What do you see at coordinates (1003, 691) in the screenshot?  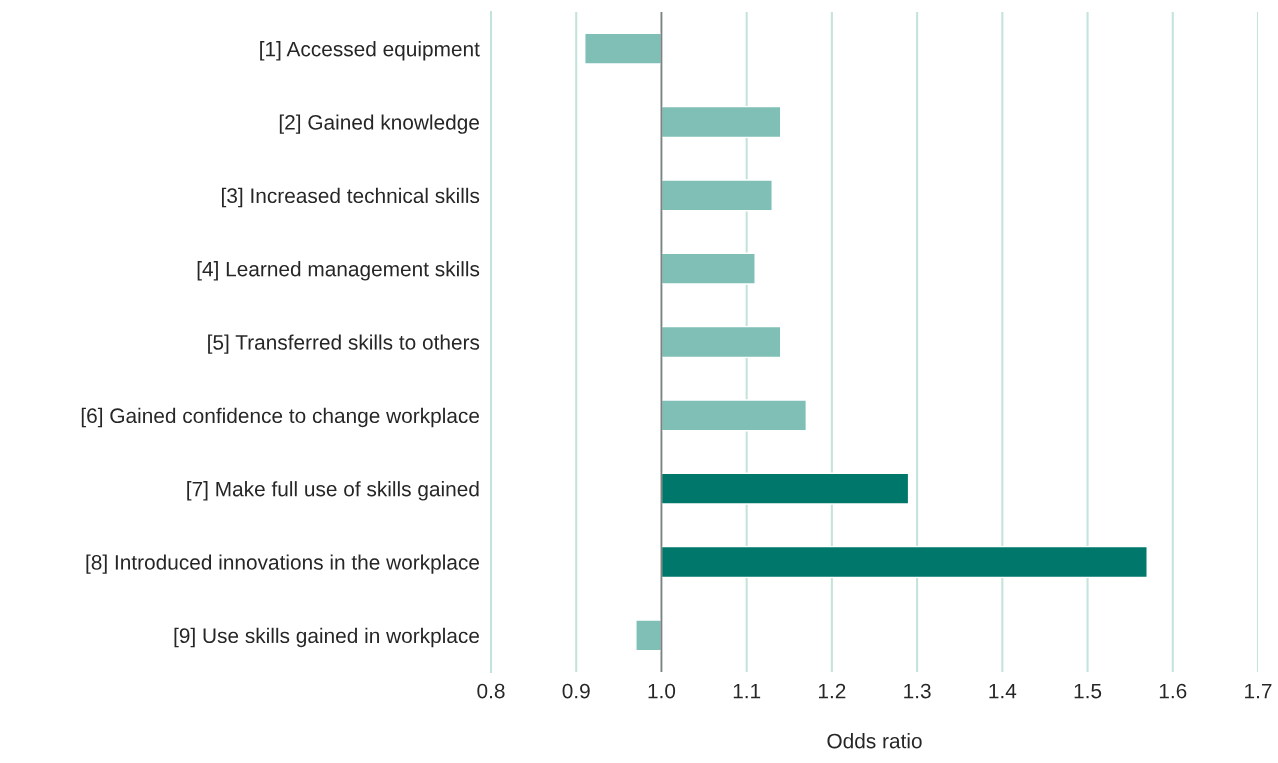 I see `x-tick-label: 1.4` at bounding box center [1003, 691].